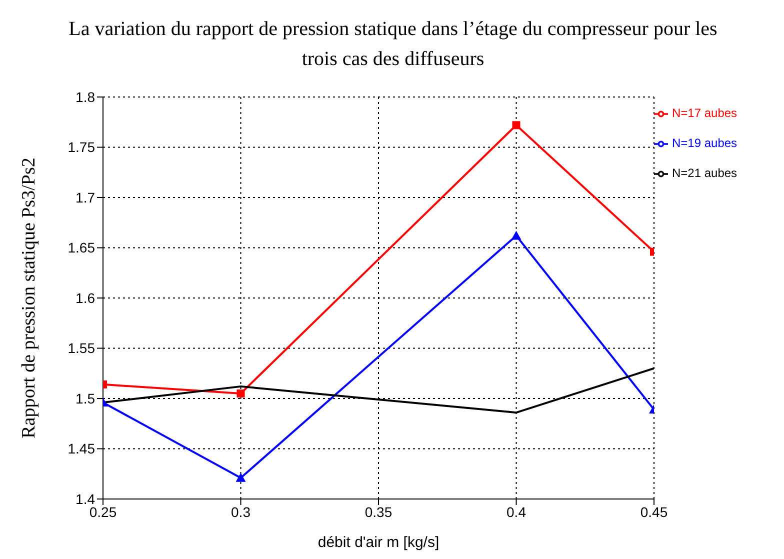  Describe the element at coordinates (82, 448) in the screenshot. I see `y-tick-label: 1.45` at that location.